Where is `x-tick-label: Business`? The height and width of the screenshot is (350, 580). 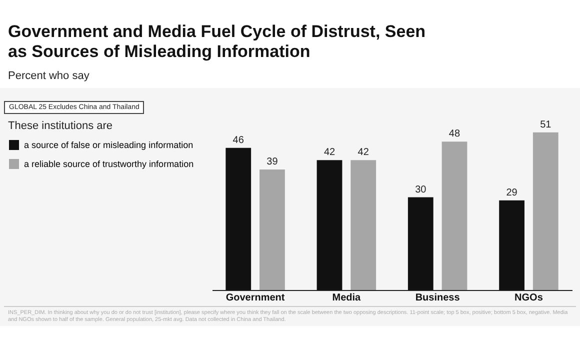
x-tick-label: Business is located at coordinates (437, 298).